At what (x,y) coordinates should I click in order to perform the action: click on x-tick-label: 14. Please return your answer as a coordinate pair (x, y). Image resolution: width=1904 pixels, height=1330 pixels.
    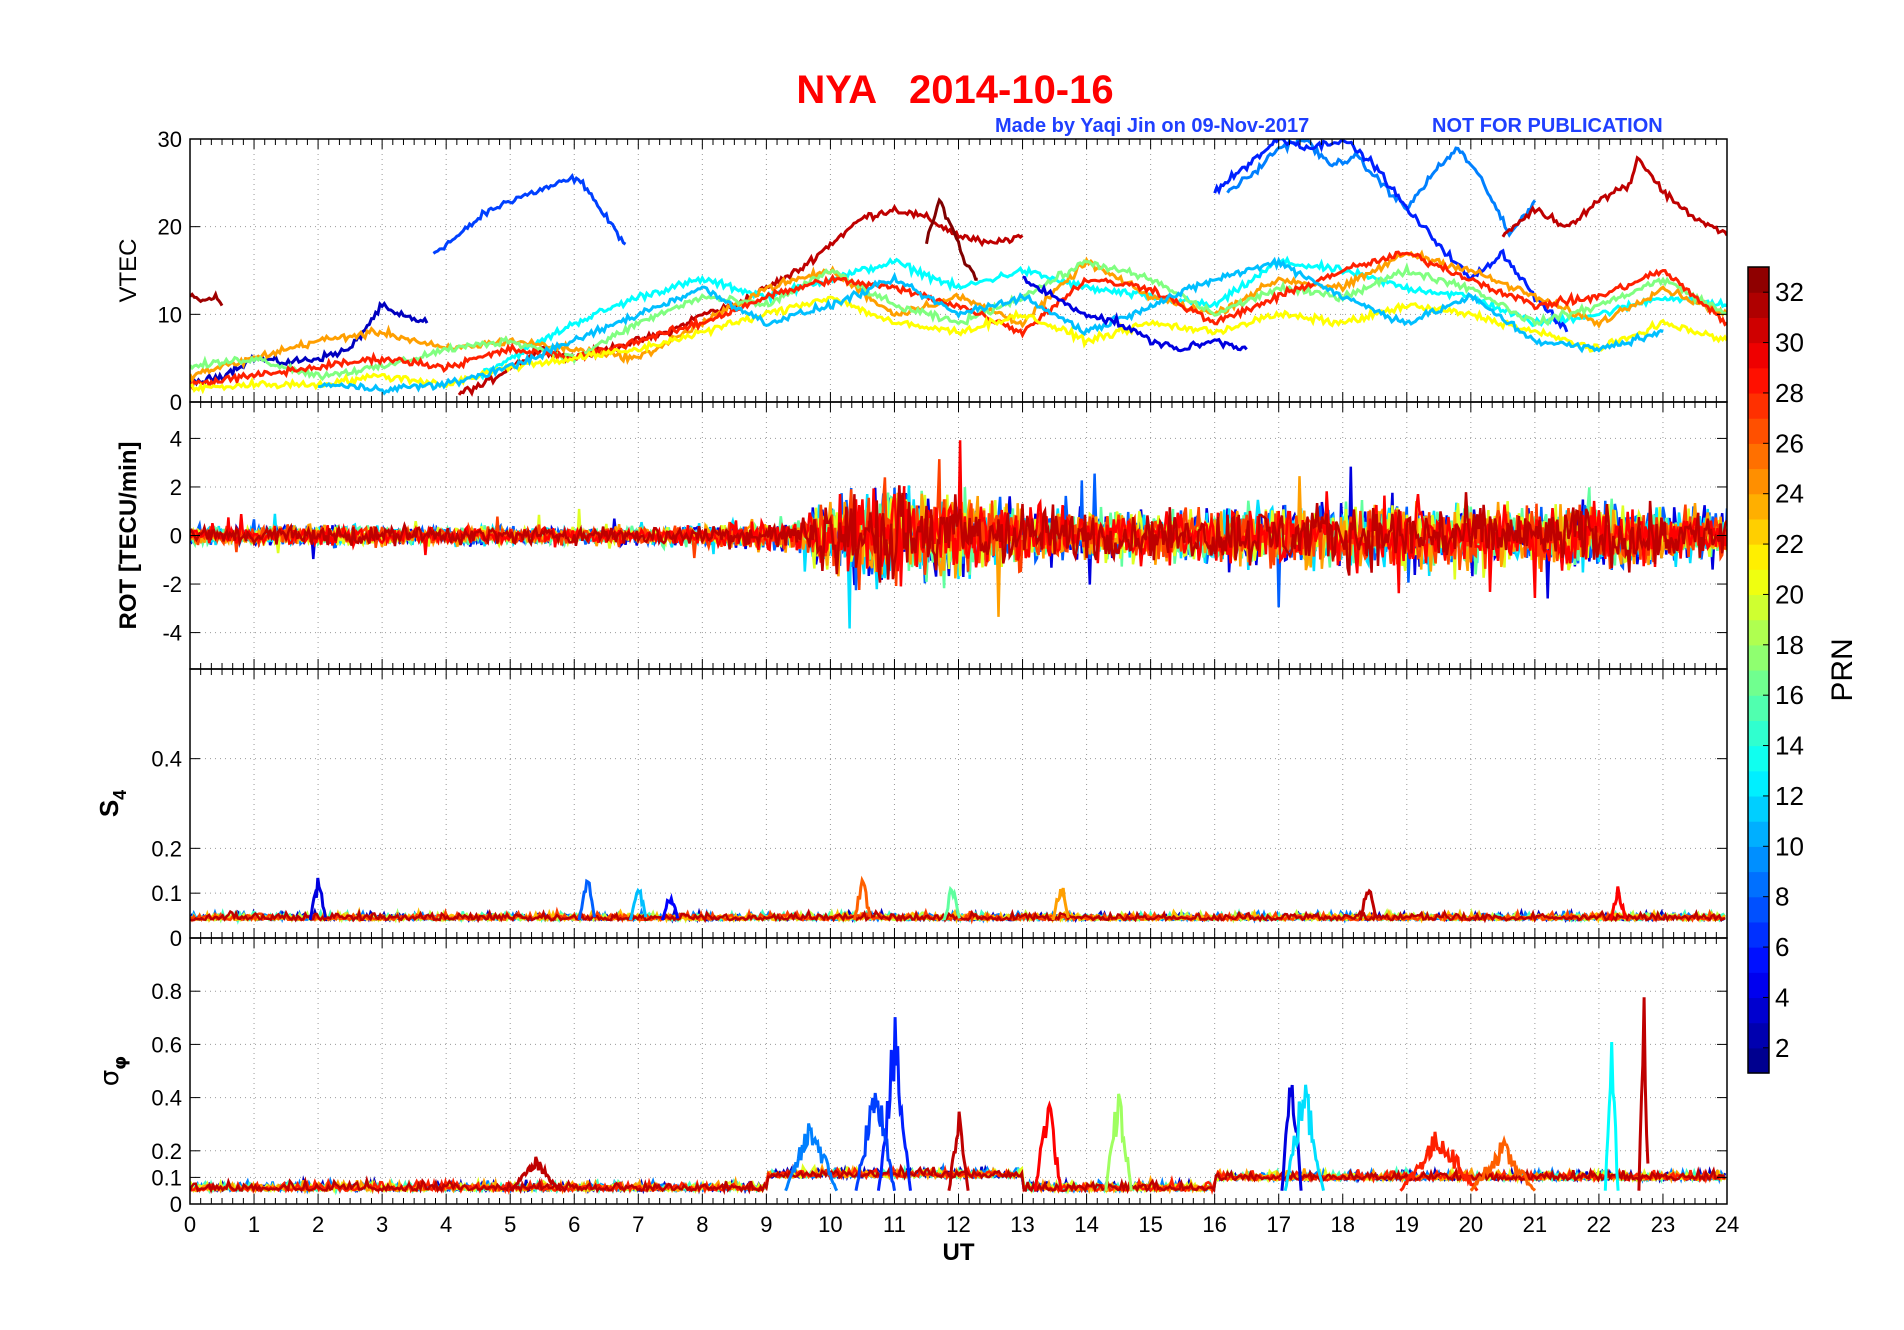
    Looking at the image, I should click on (1086, 1224).